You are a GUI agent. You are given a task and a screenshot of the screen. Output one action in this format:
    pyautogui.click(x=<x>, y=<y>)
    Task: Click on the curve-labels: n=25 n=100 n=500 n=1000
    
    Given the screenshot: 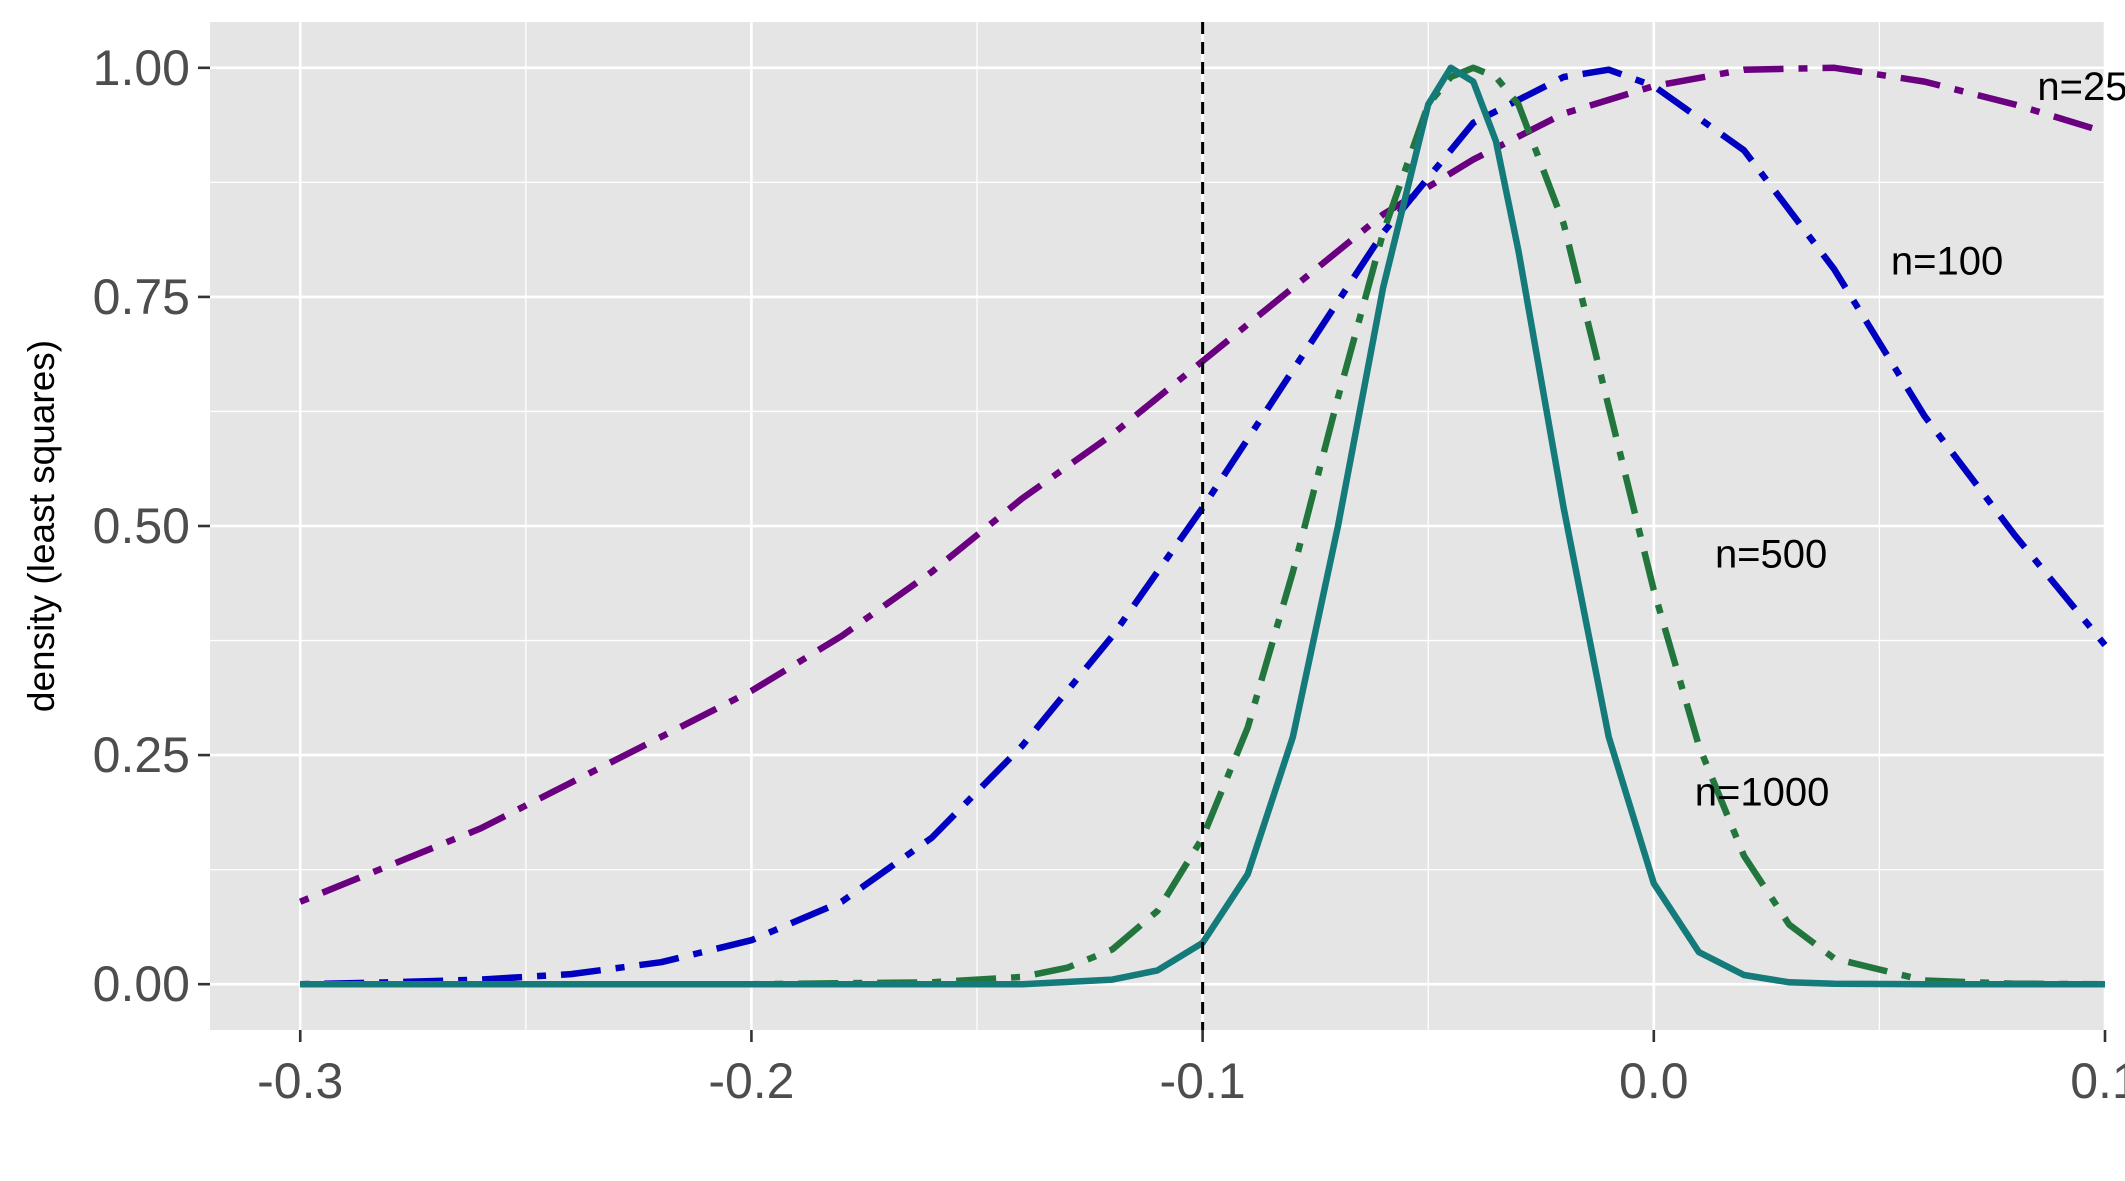 What is the action you would take?
    pyautogui.click(x=1910, y=440)
    